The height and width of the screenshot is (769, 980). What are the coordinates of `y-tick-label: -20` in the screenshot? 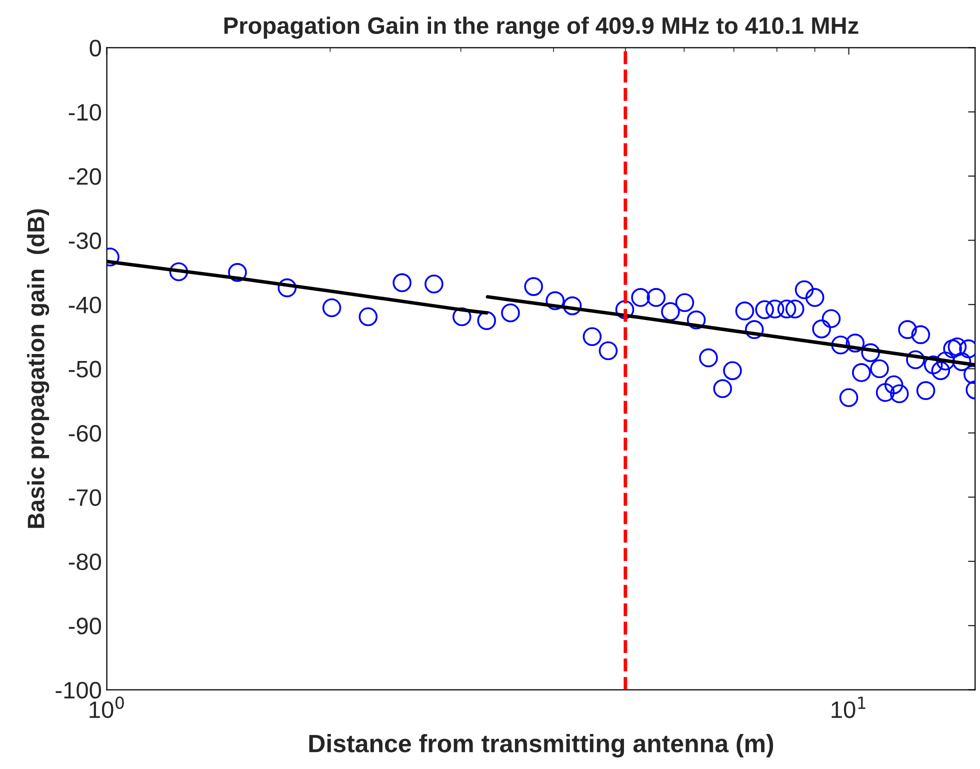 It's located at (85, 176).